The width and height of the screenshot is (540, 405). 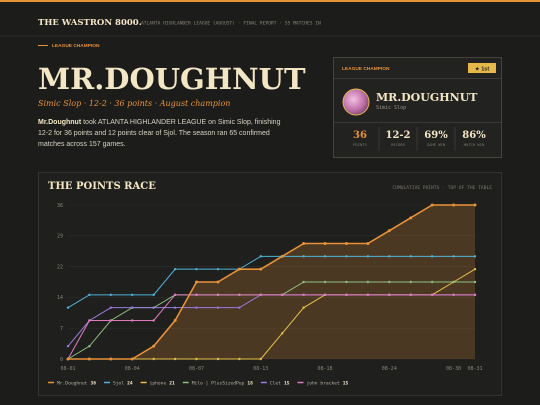 What do you see at coordinates (389, 369) in the screenshot?
I see `x-tick-label: 08-24` at bounding box center [389, 369].